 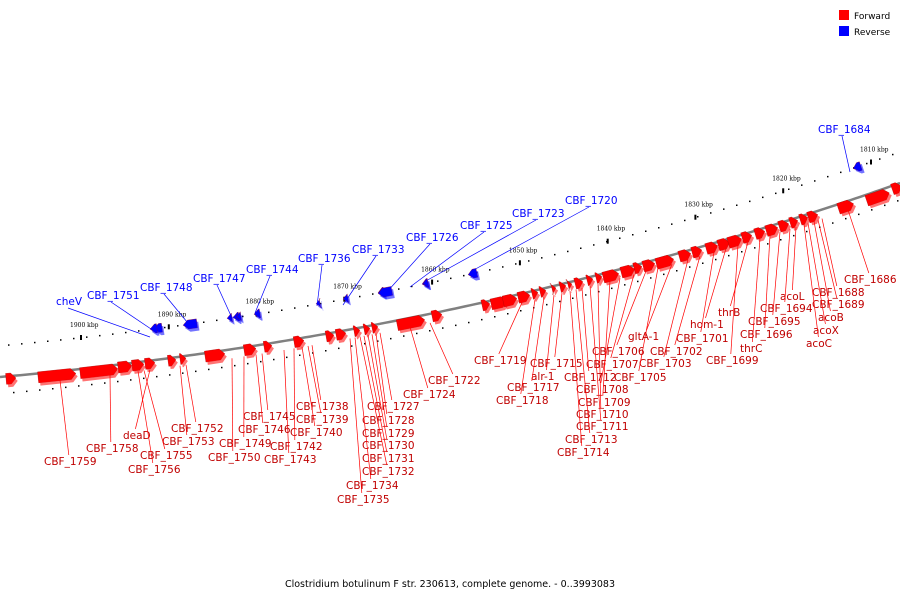 What do you see at coordinates (70, 462) in the screenshot?
I see `forward-gene-label: CBF_1759` at bounding box center [70, 462].